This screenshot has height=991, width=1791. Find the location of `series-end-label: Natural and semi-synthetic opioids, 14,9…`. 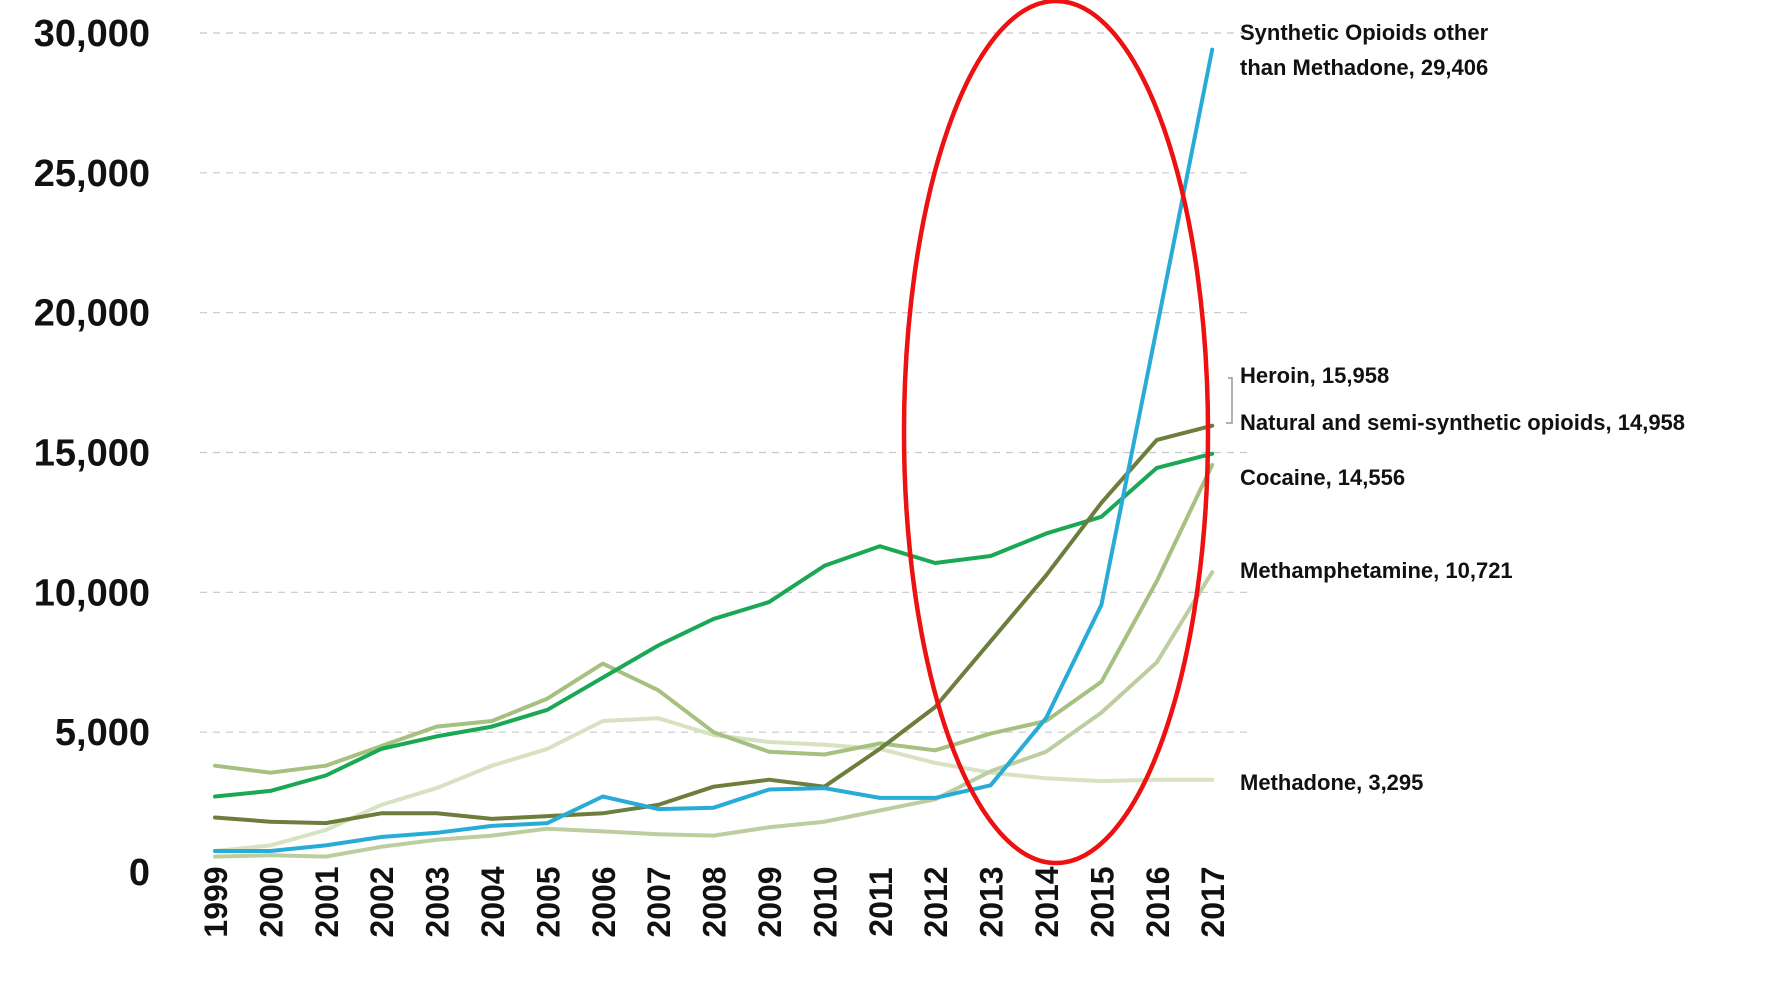

series-end-label: Natural and semi-synthetic opioids, 14,9… is located at coordinates (1462, 422).